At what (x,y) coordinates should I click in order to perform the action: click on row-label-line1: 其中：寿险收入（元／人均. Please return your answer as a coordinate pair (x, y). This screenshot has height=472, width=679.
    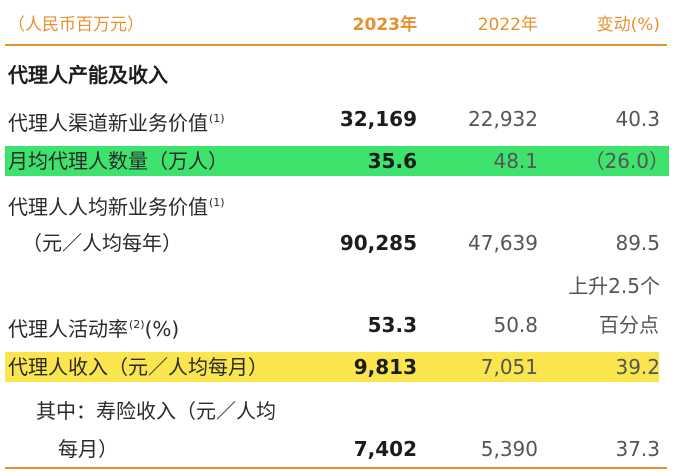
    Looking at the image, I should click on (156, 411).